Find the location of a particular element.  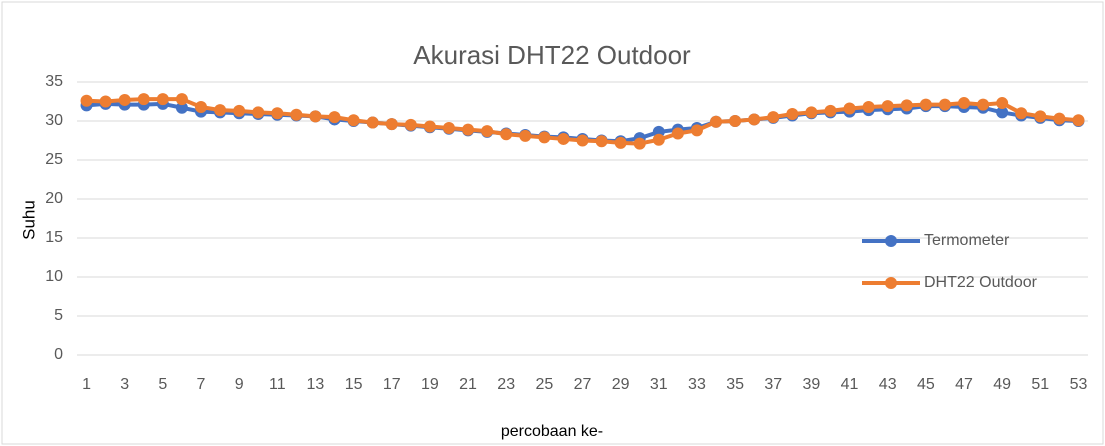

x-tick-label: 53 is located at coordinates (1079, 384).